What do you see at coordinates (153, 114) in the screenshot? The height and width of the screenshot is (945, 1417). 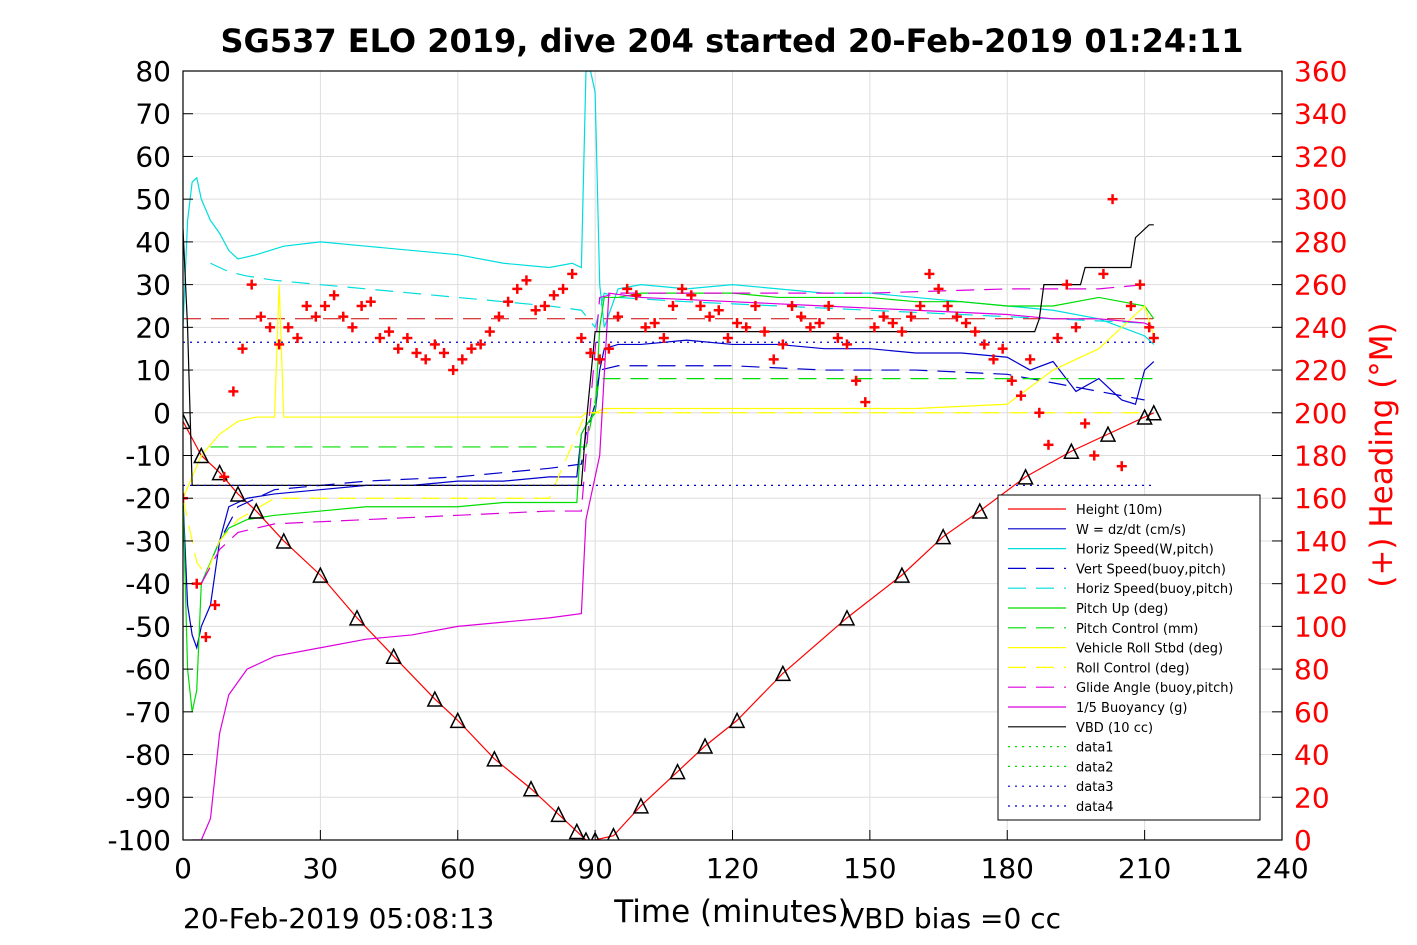 I see `y-tick-label: 70` at bounding box center [153, 114].